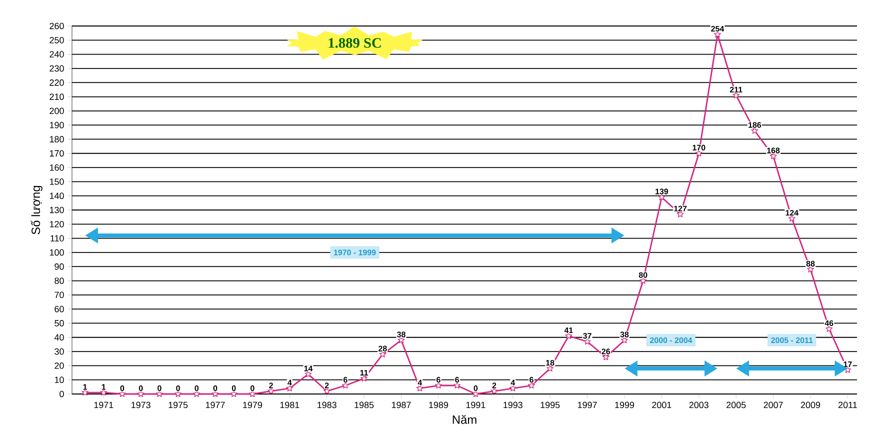  I want to click on y-tick-label: 230, so click(57, 68).